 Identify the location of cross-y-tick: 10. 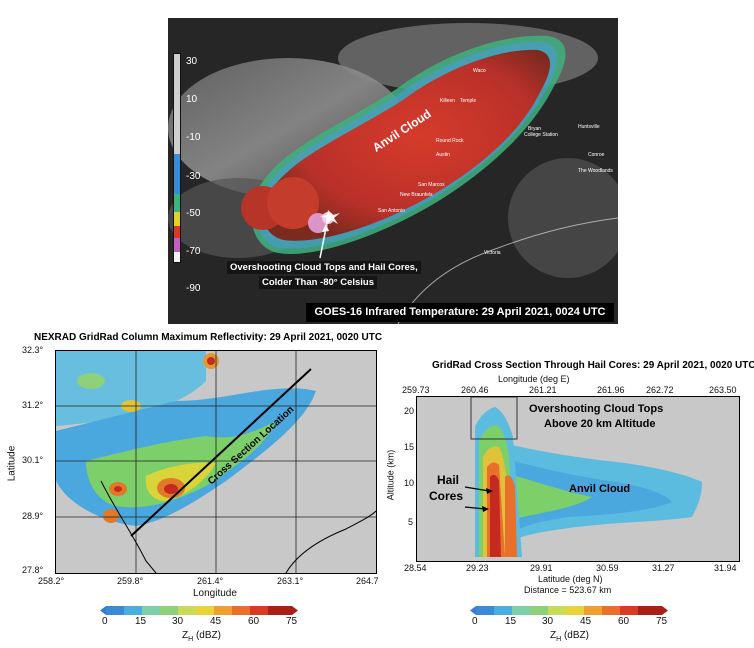
(409, 483).